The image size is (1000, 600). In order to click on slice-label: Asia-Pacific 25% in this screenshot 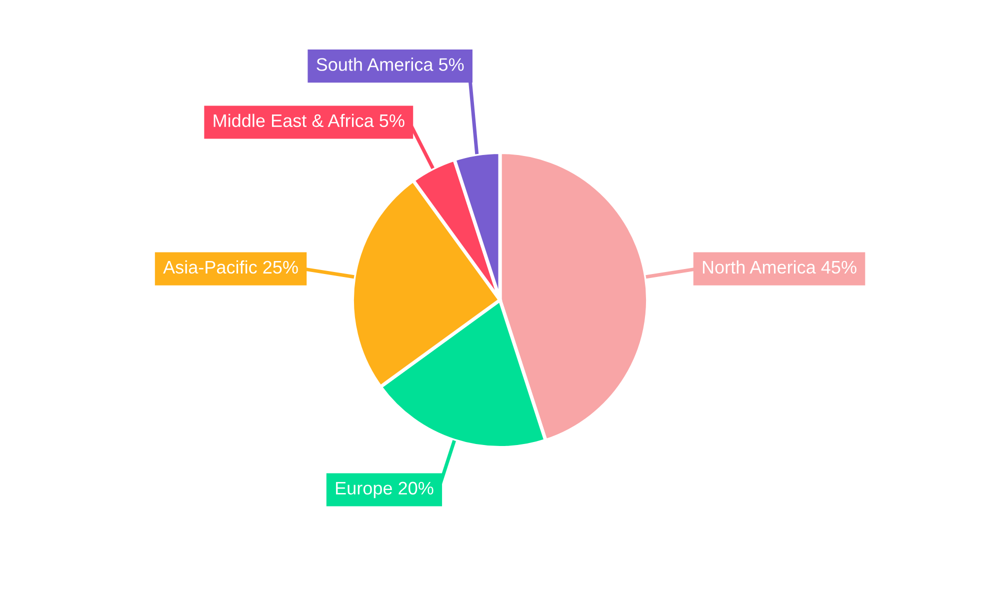, I will do `click(230, 267)`.